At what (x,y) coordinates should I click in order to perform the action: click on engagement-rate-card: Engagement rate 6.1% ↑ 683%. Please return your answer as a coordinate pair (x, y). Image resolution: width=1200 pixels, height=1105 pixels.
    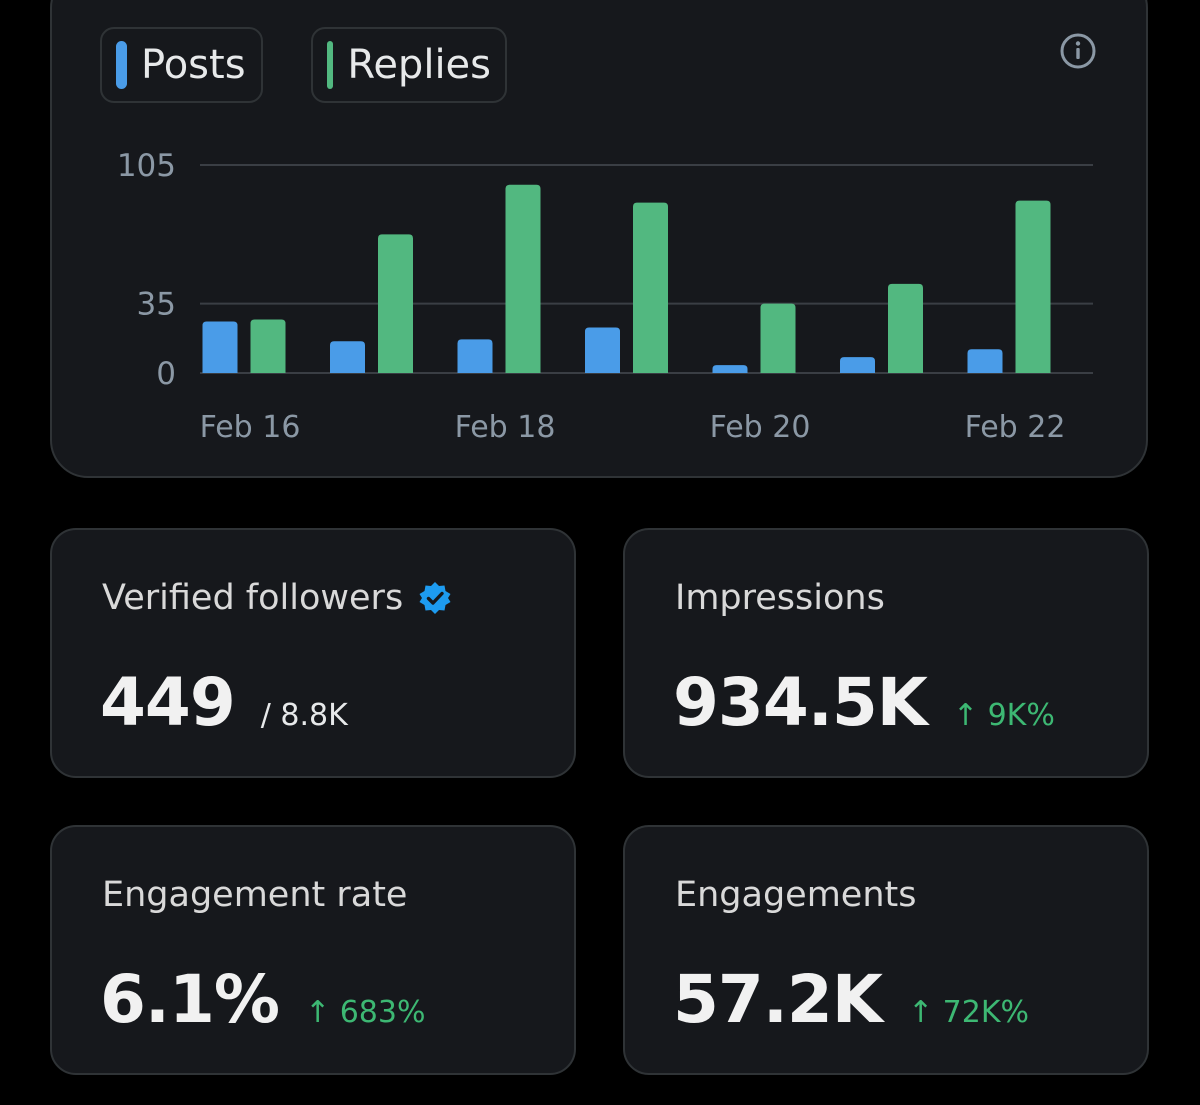
    Looking at the image, I should click on (313, 950).